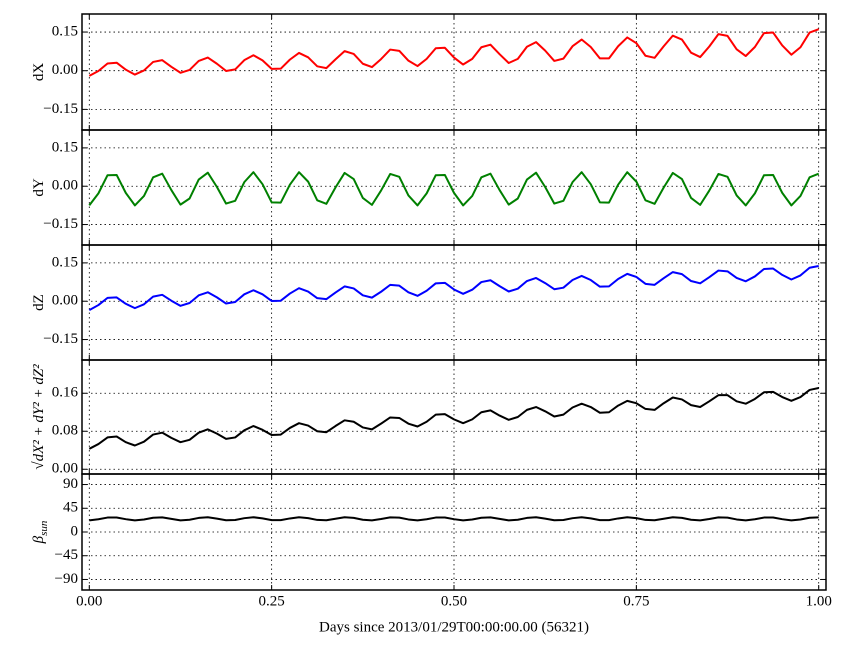  Describe the element at coordinates (636, 601) in the screenshot. I see `x-tick-label: 0.75` at that location.